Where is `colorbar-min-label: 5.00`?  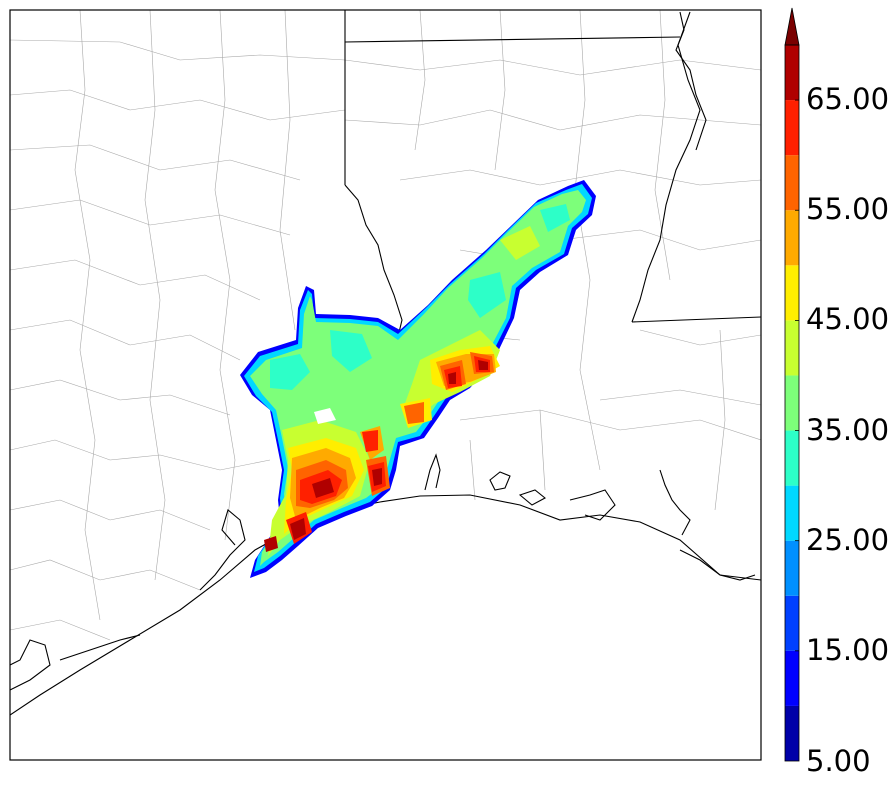 colorbar-min-label: 5.00 is located at coordinates (838, 761).